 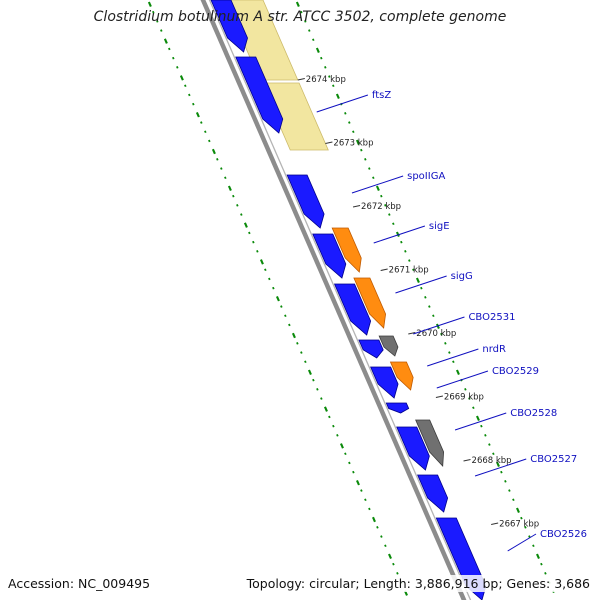 What do you see at coordinates (353, 144) in the screenshot?
I see `scale-tick-label: 2673 kbp` at bounding box center [353, 144].